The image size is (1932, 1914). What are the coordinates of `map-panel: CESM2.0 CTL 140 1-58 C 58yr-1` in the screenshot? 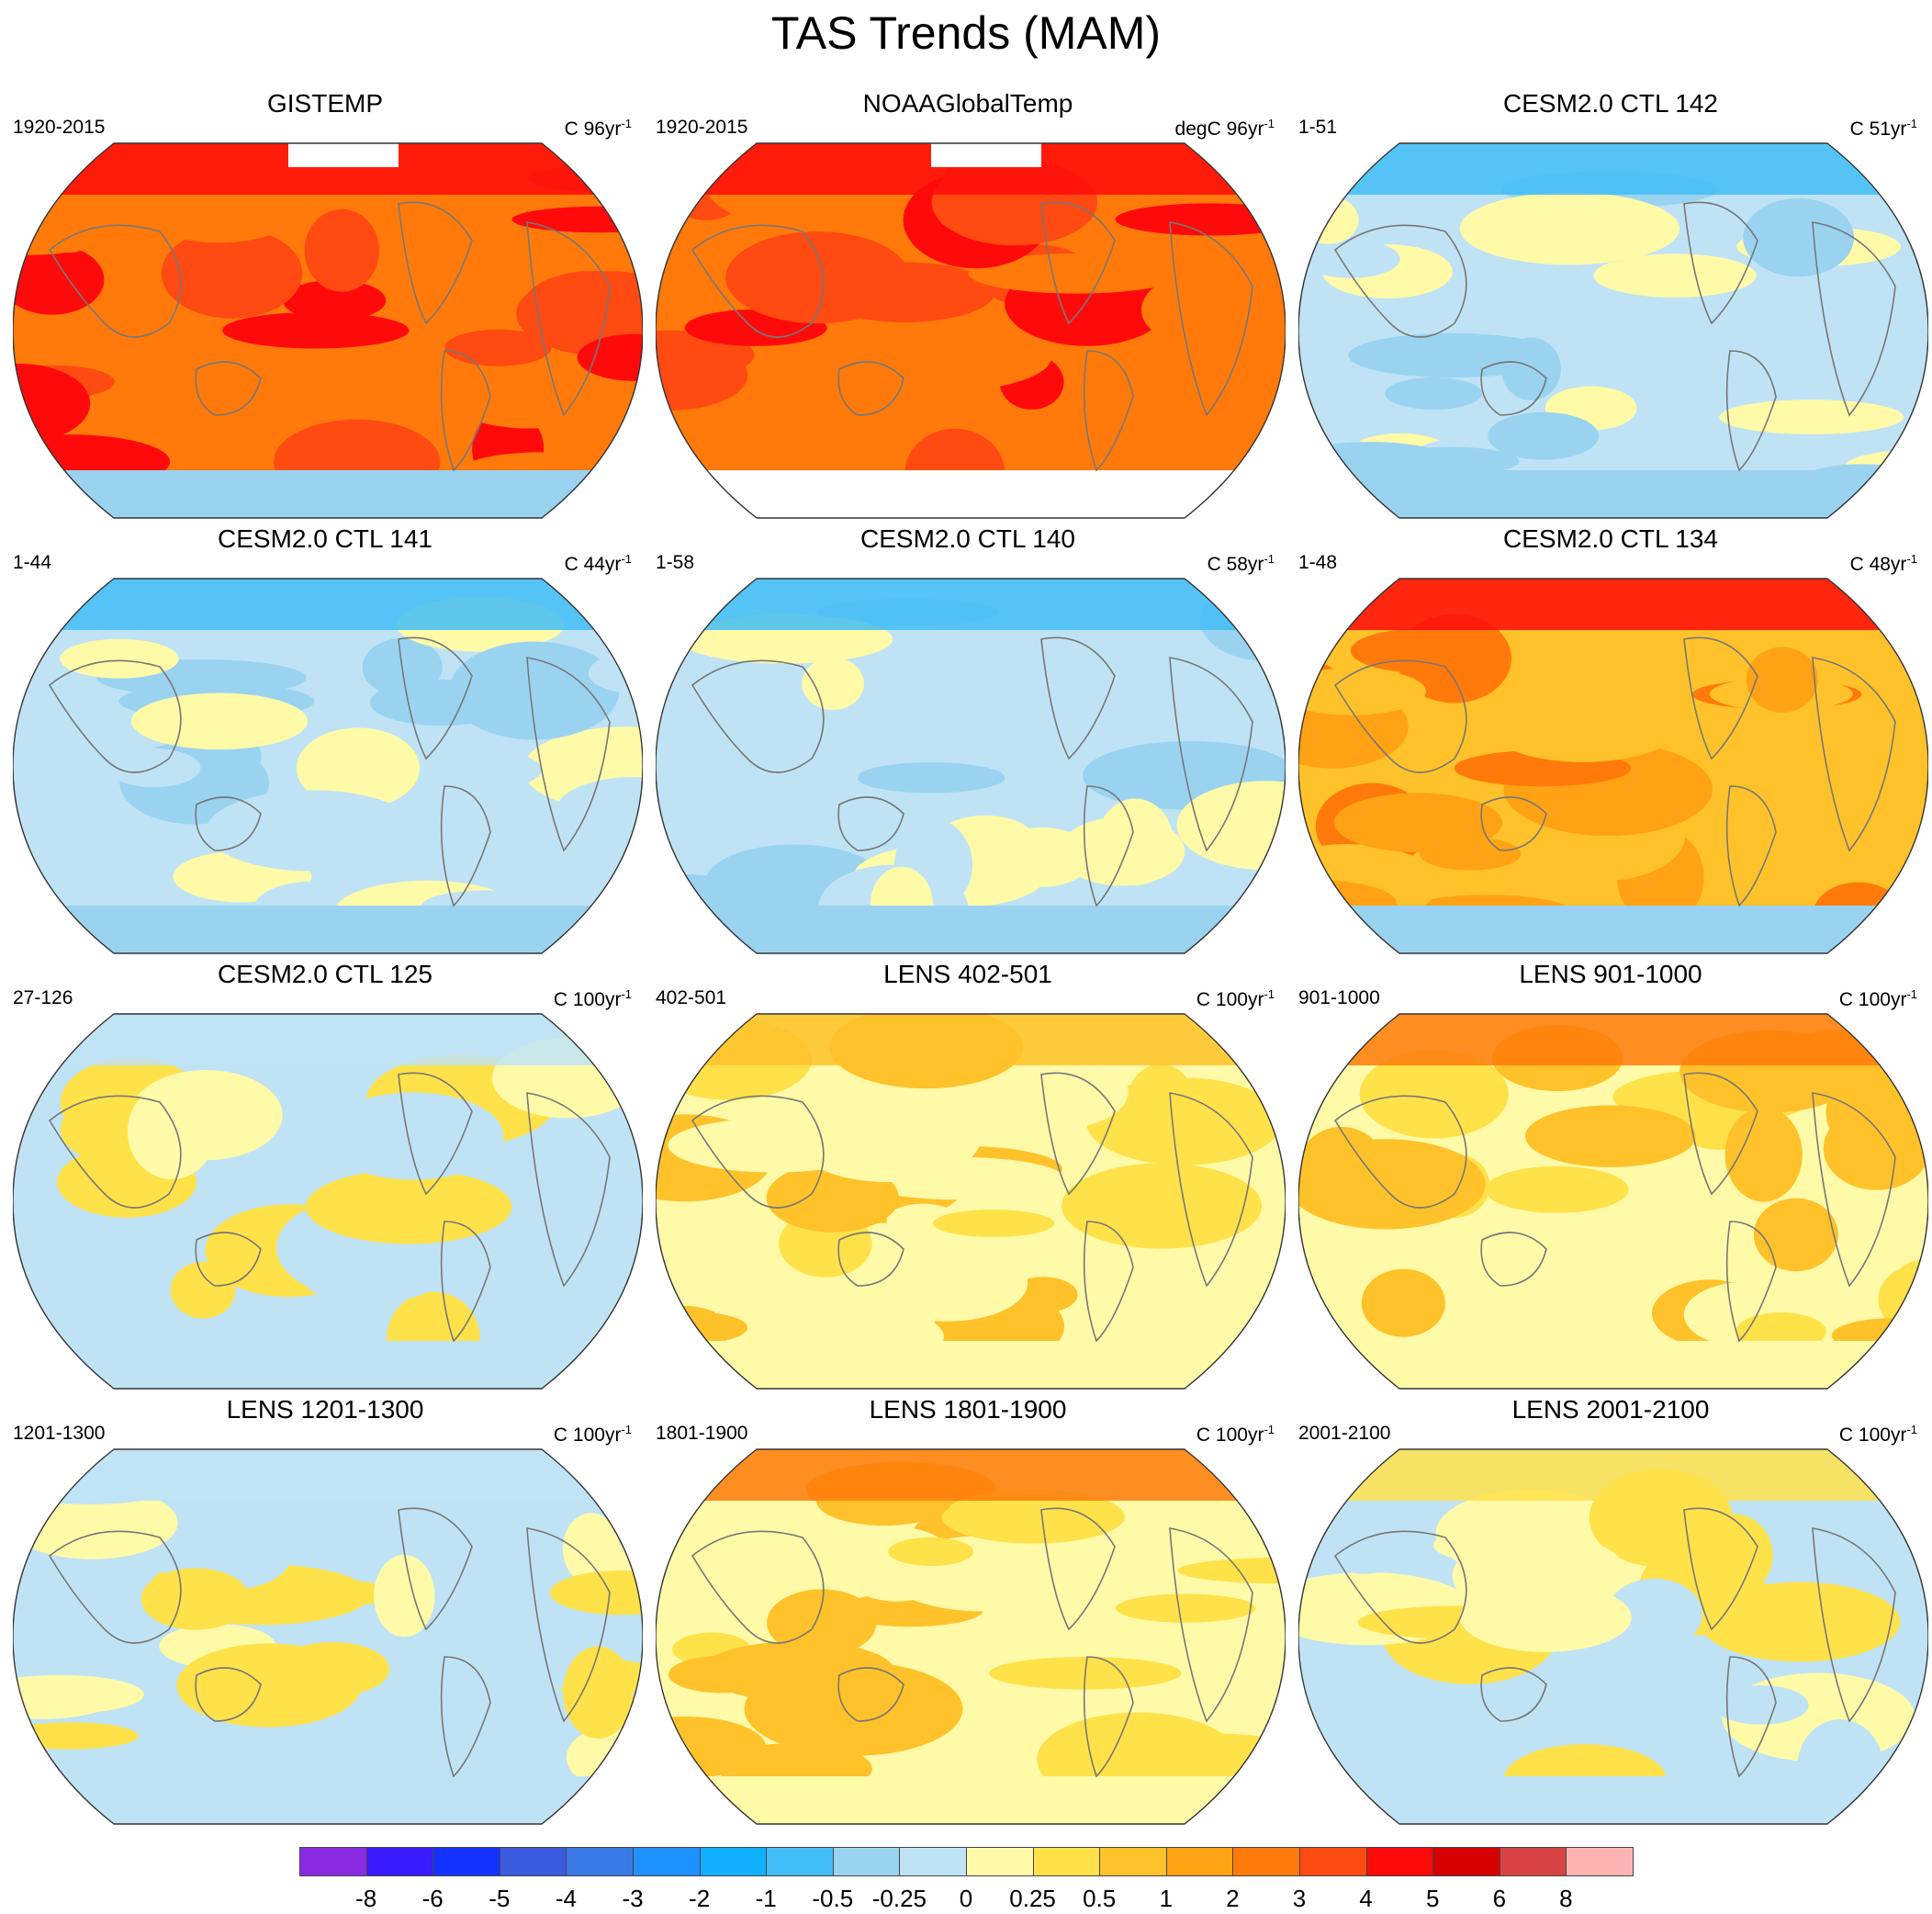 It's located at (967, 740).